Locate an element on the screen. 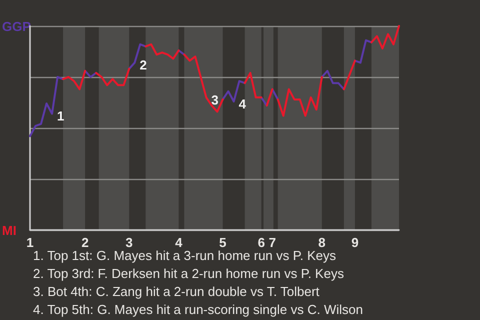 The width and height of the screenshot is (480, 320). text: GGP is located at coordinates (17, 26).